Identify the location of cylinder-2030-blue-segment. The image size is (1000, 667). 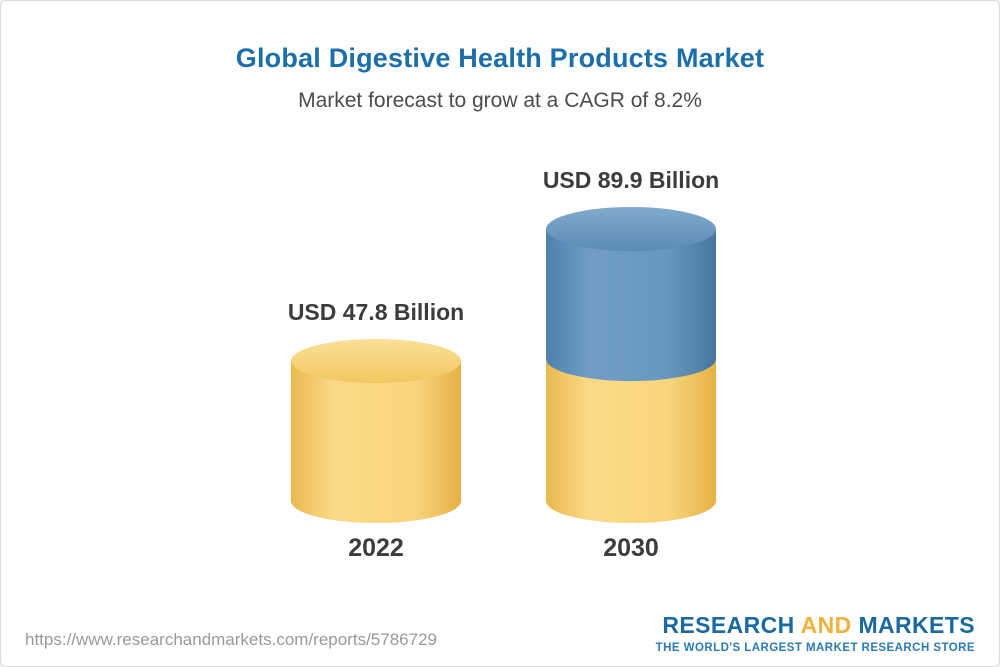
(631, 305).